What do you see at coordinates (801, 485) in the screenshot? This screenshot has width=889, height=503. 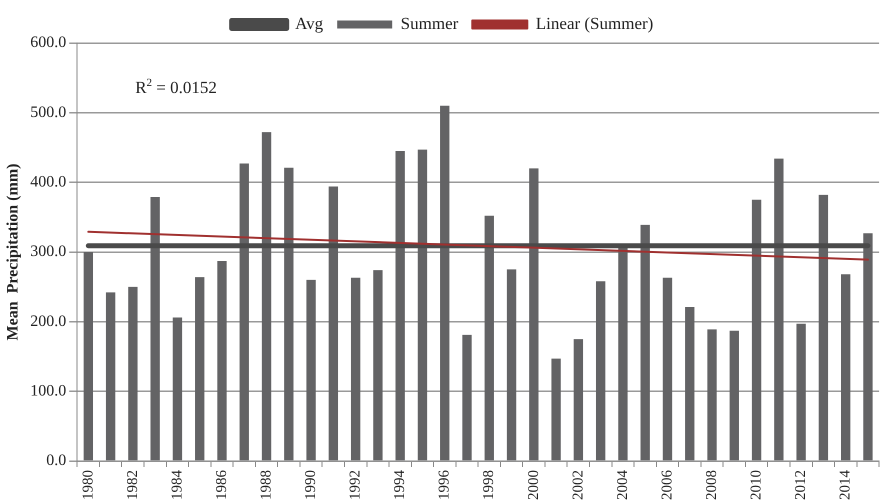 I see `x-tick-label: 2012` at bounding box center [801, 485].